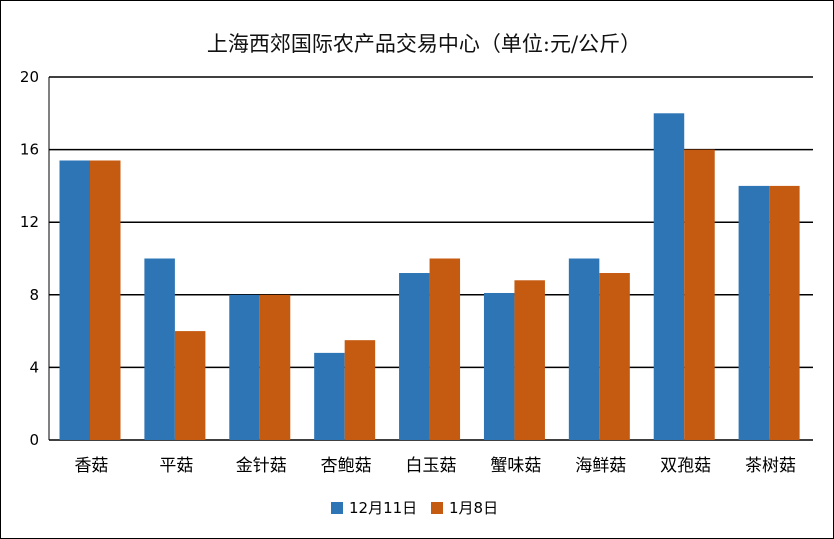 The image size is (834, 539). Describe the element at coordinates (176, 466) in the screenshot. I see `x-tick-label: 平菇` at that location.